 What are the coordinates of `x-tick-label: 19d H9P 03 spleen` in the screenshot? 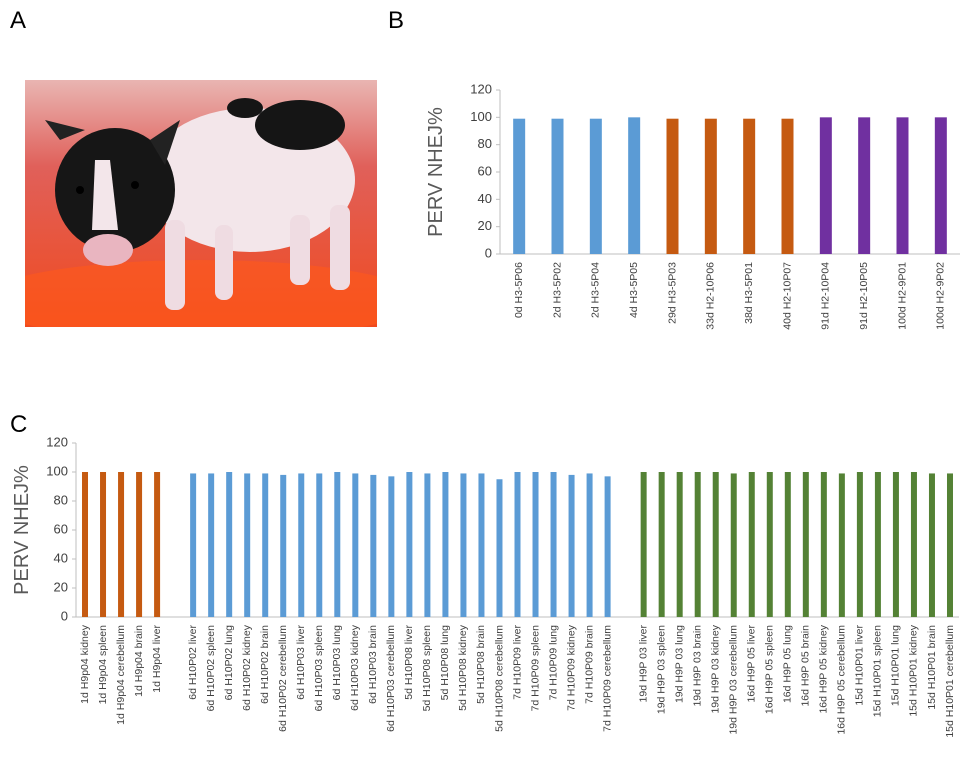 It's located at (661, 669).